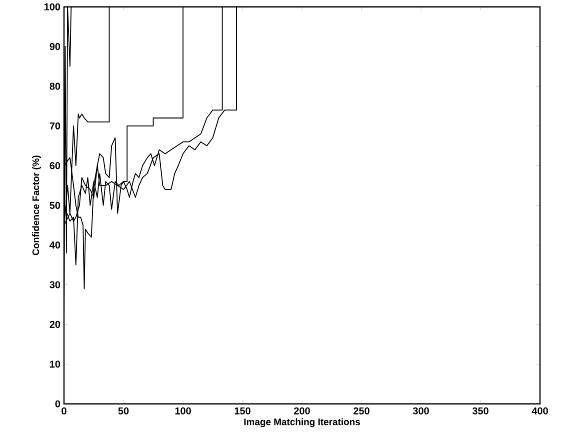 Image resolution: width=564 pixels, height=447 pixels. Describe the element at coordinates (57, 404) in the screenshot. I see `y-tick-label: 0` at that location.